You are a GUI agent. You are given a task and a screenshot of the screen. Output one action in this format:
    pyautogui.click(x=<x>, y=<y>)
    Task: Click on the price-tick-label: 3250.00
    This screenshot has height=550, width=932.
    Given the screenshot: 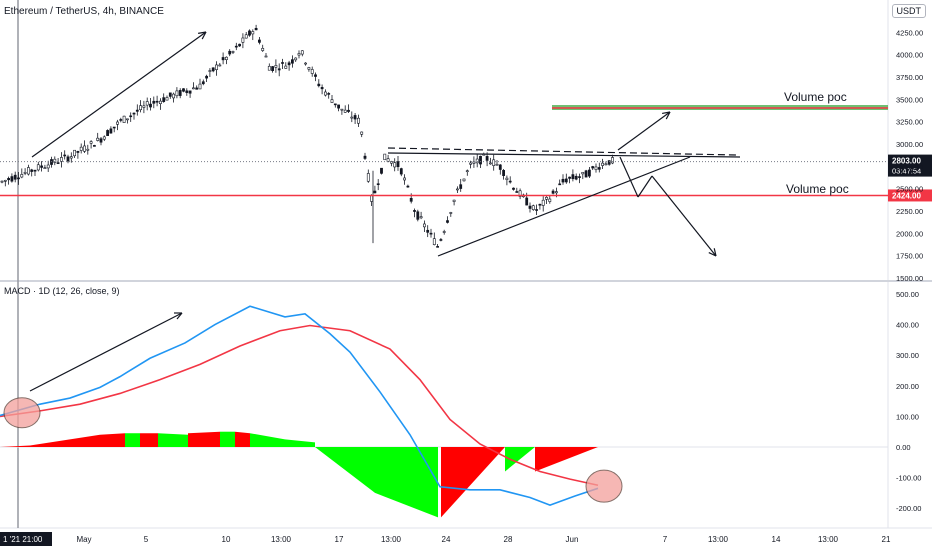 What is the action you would take?
    pyautogui.click(x=909, y=122)
    